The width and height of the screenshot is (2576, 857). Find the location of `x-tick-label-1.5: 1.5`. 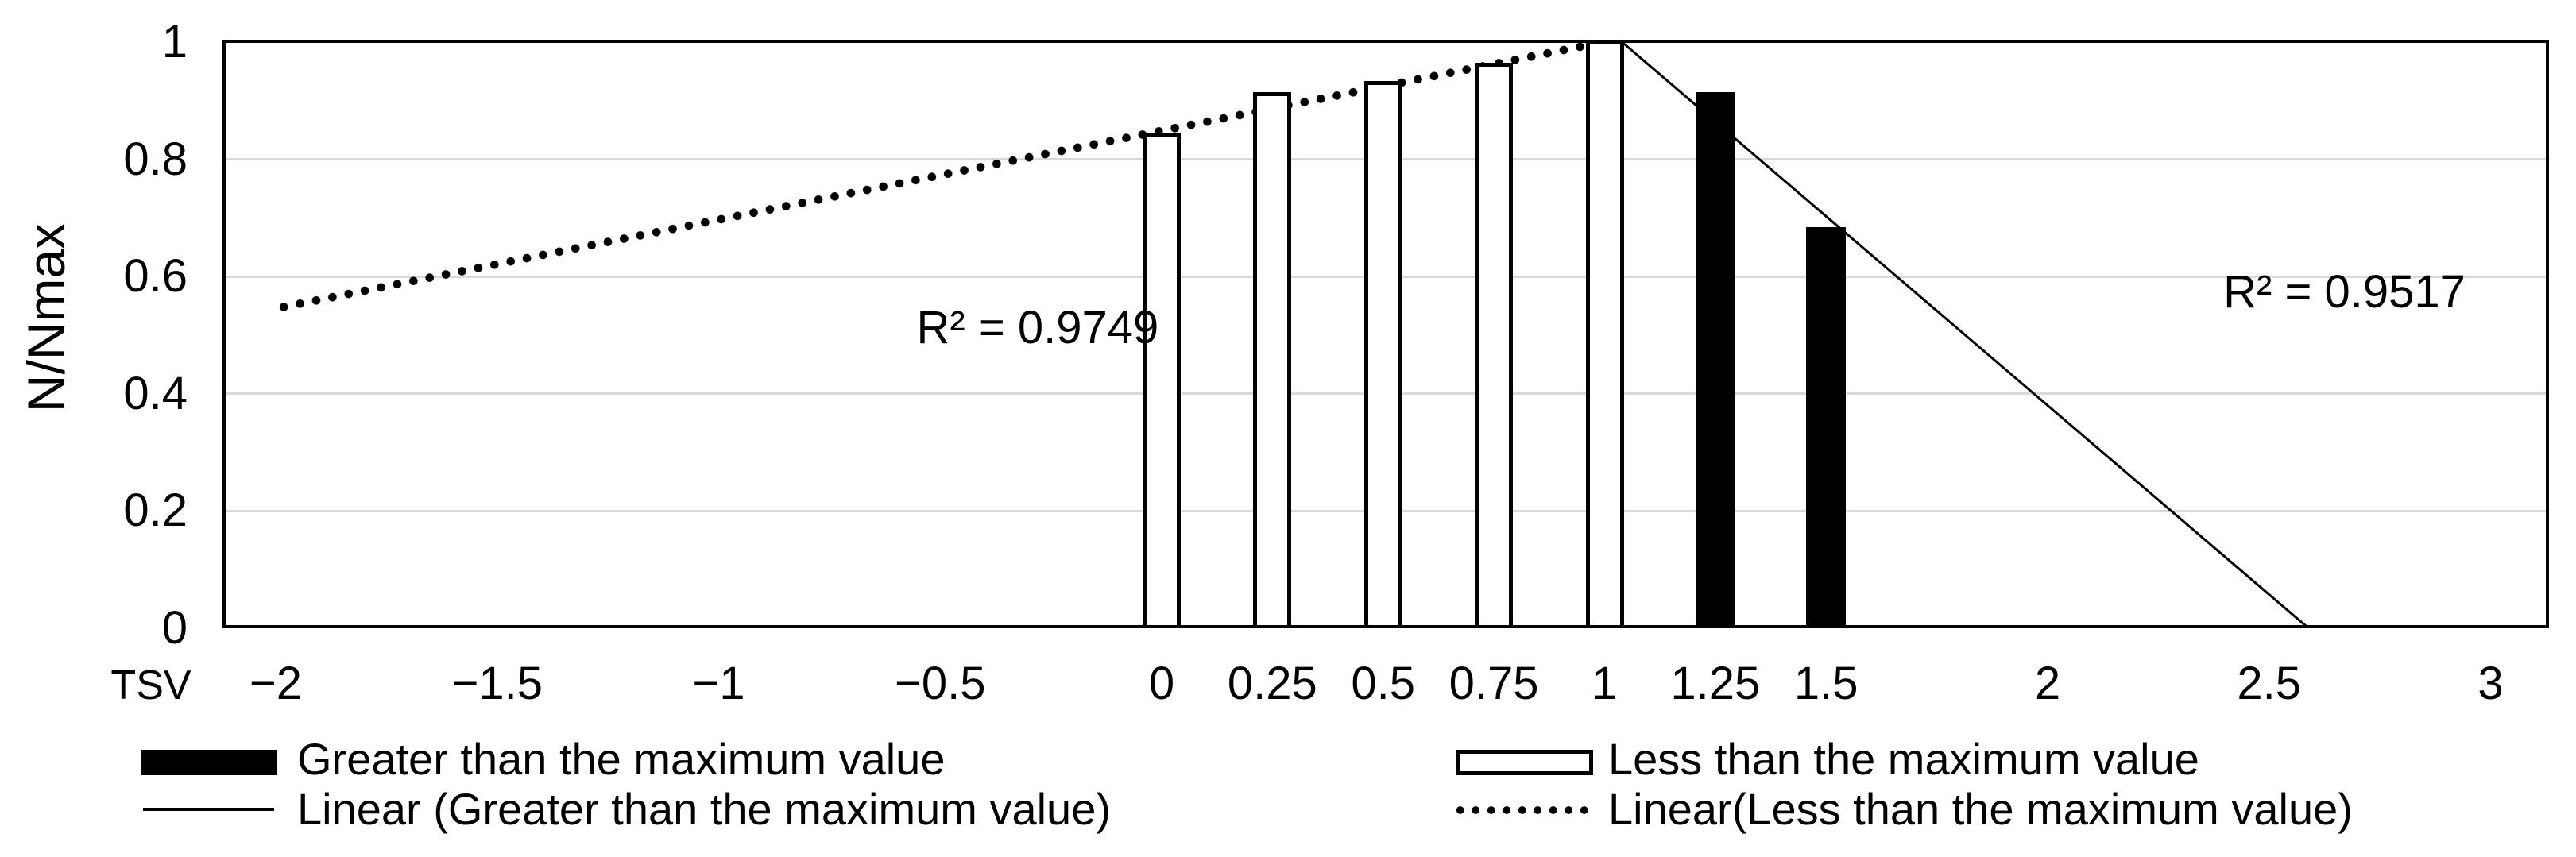

x-tick-label-1.5: 1.5 is located at coordinates (1826, 683).